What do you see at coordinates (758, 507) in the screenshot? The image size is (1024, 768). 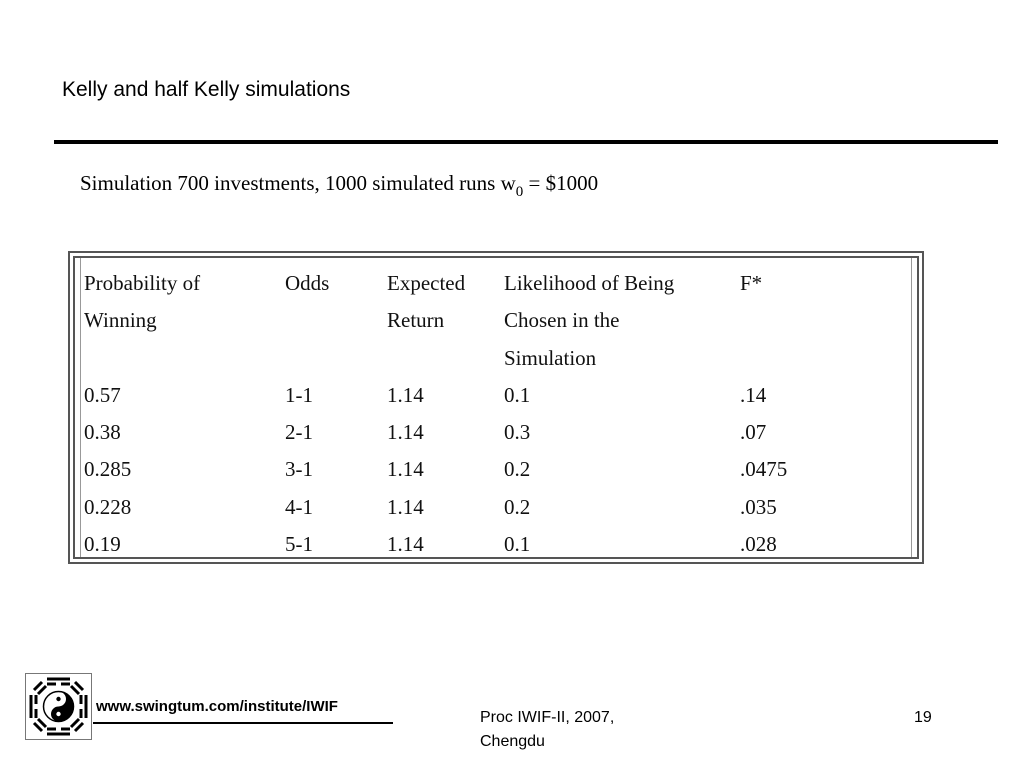 I see `table-cell-f-star: .035` at bounding box center [758, 507].